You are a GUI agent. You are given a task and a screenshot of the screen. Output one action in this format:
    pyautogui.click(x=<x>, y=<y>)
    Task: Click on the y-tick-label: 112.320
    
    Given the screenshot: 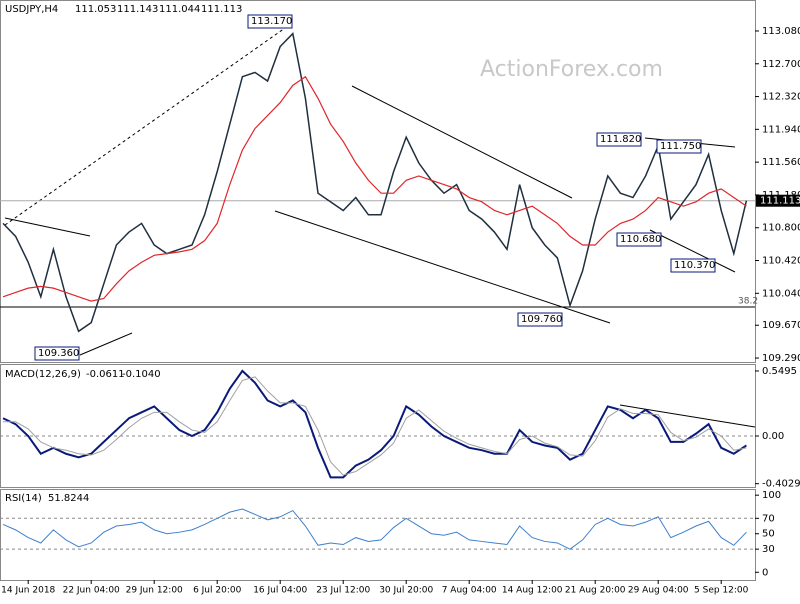 What is the action you would take?
    pyautogui.click(x=781, y=97)
    